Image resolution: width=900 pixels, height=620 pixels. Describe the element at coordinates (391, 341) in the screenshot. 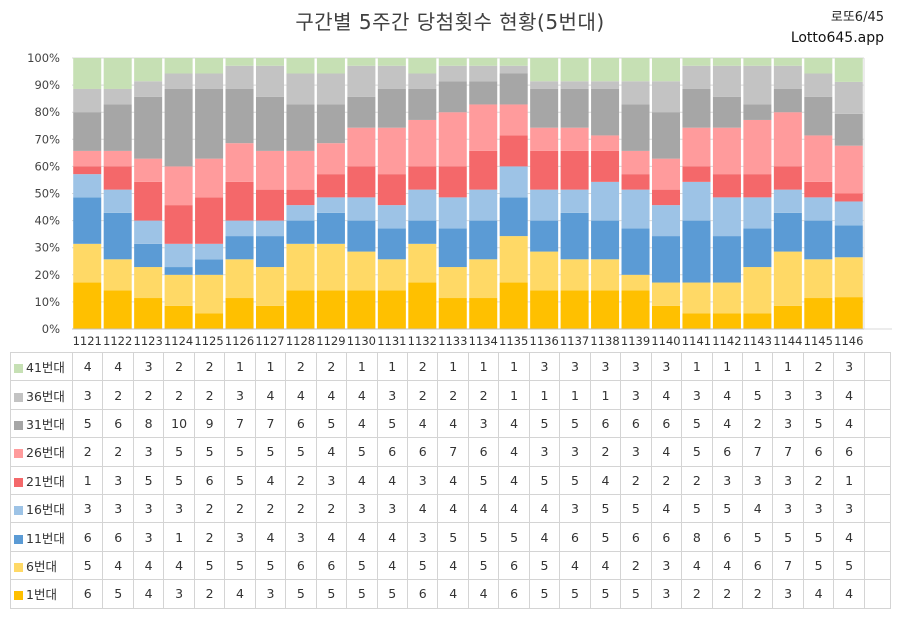

I see `x-tick-label: 1131` at that location.